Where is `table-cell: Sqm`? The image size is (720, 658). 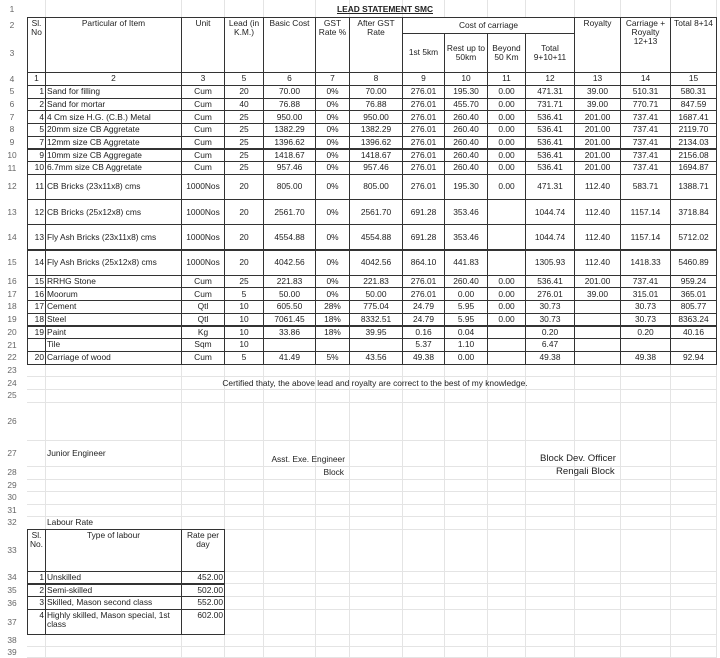
table-cell: Sqm is located at coordinates (203, 345).